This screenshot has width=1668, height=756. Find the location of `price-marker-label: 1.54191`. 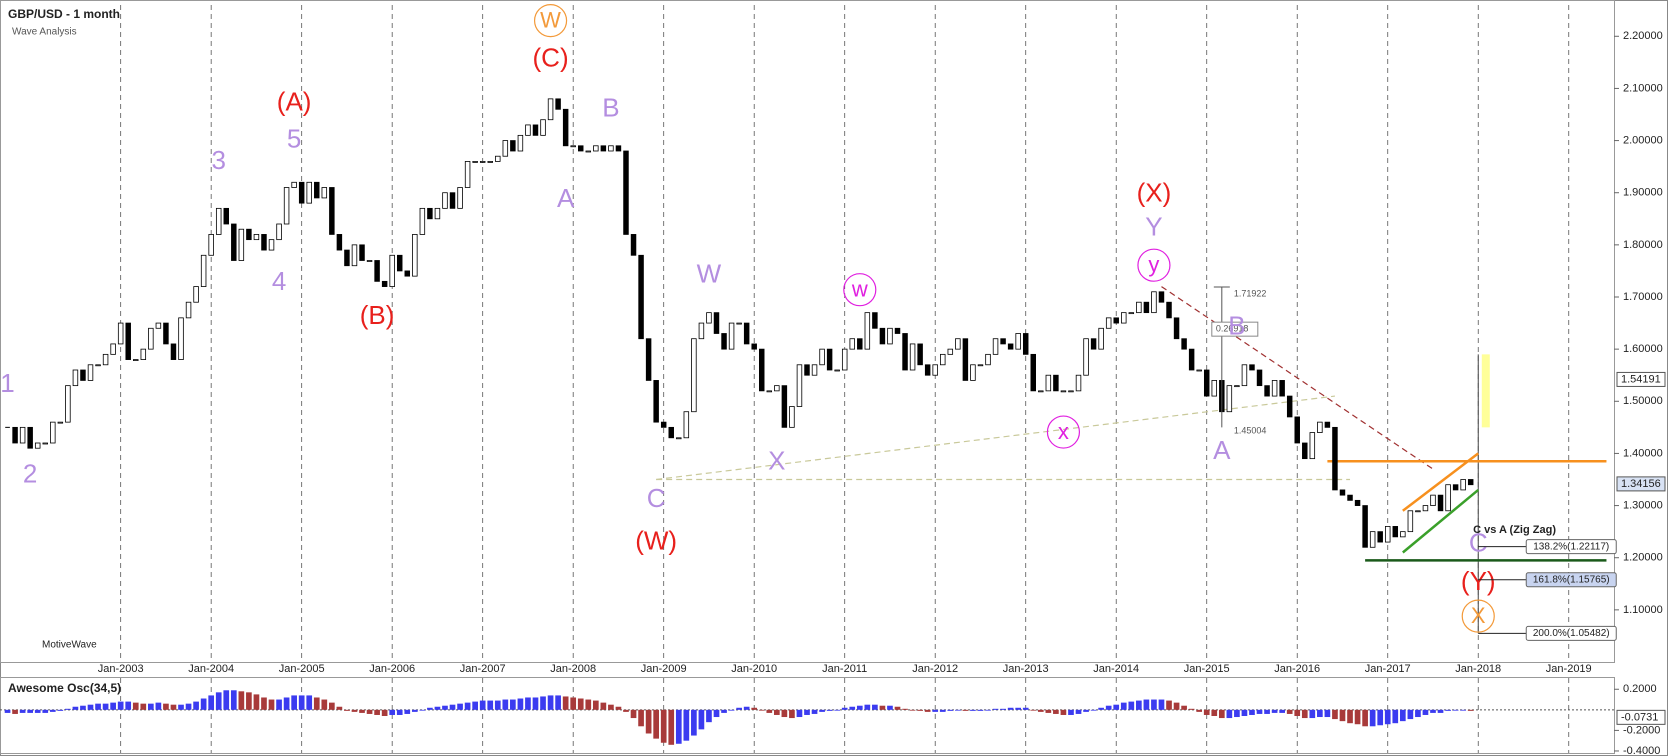

price-marker-label: 1.54191 is located at coordinates (1641, 379).